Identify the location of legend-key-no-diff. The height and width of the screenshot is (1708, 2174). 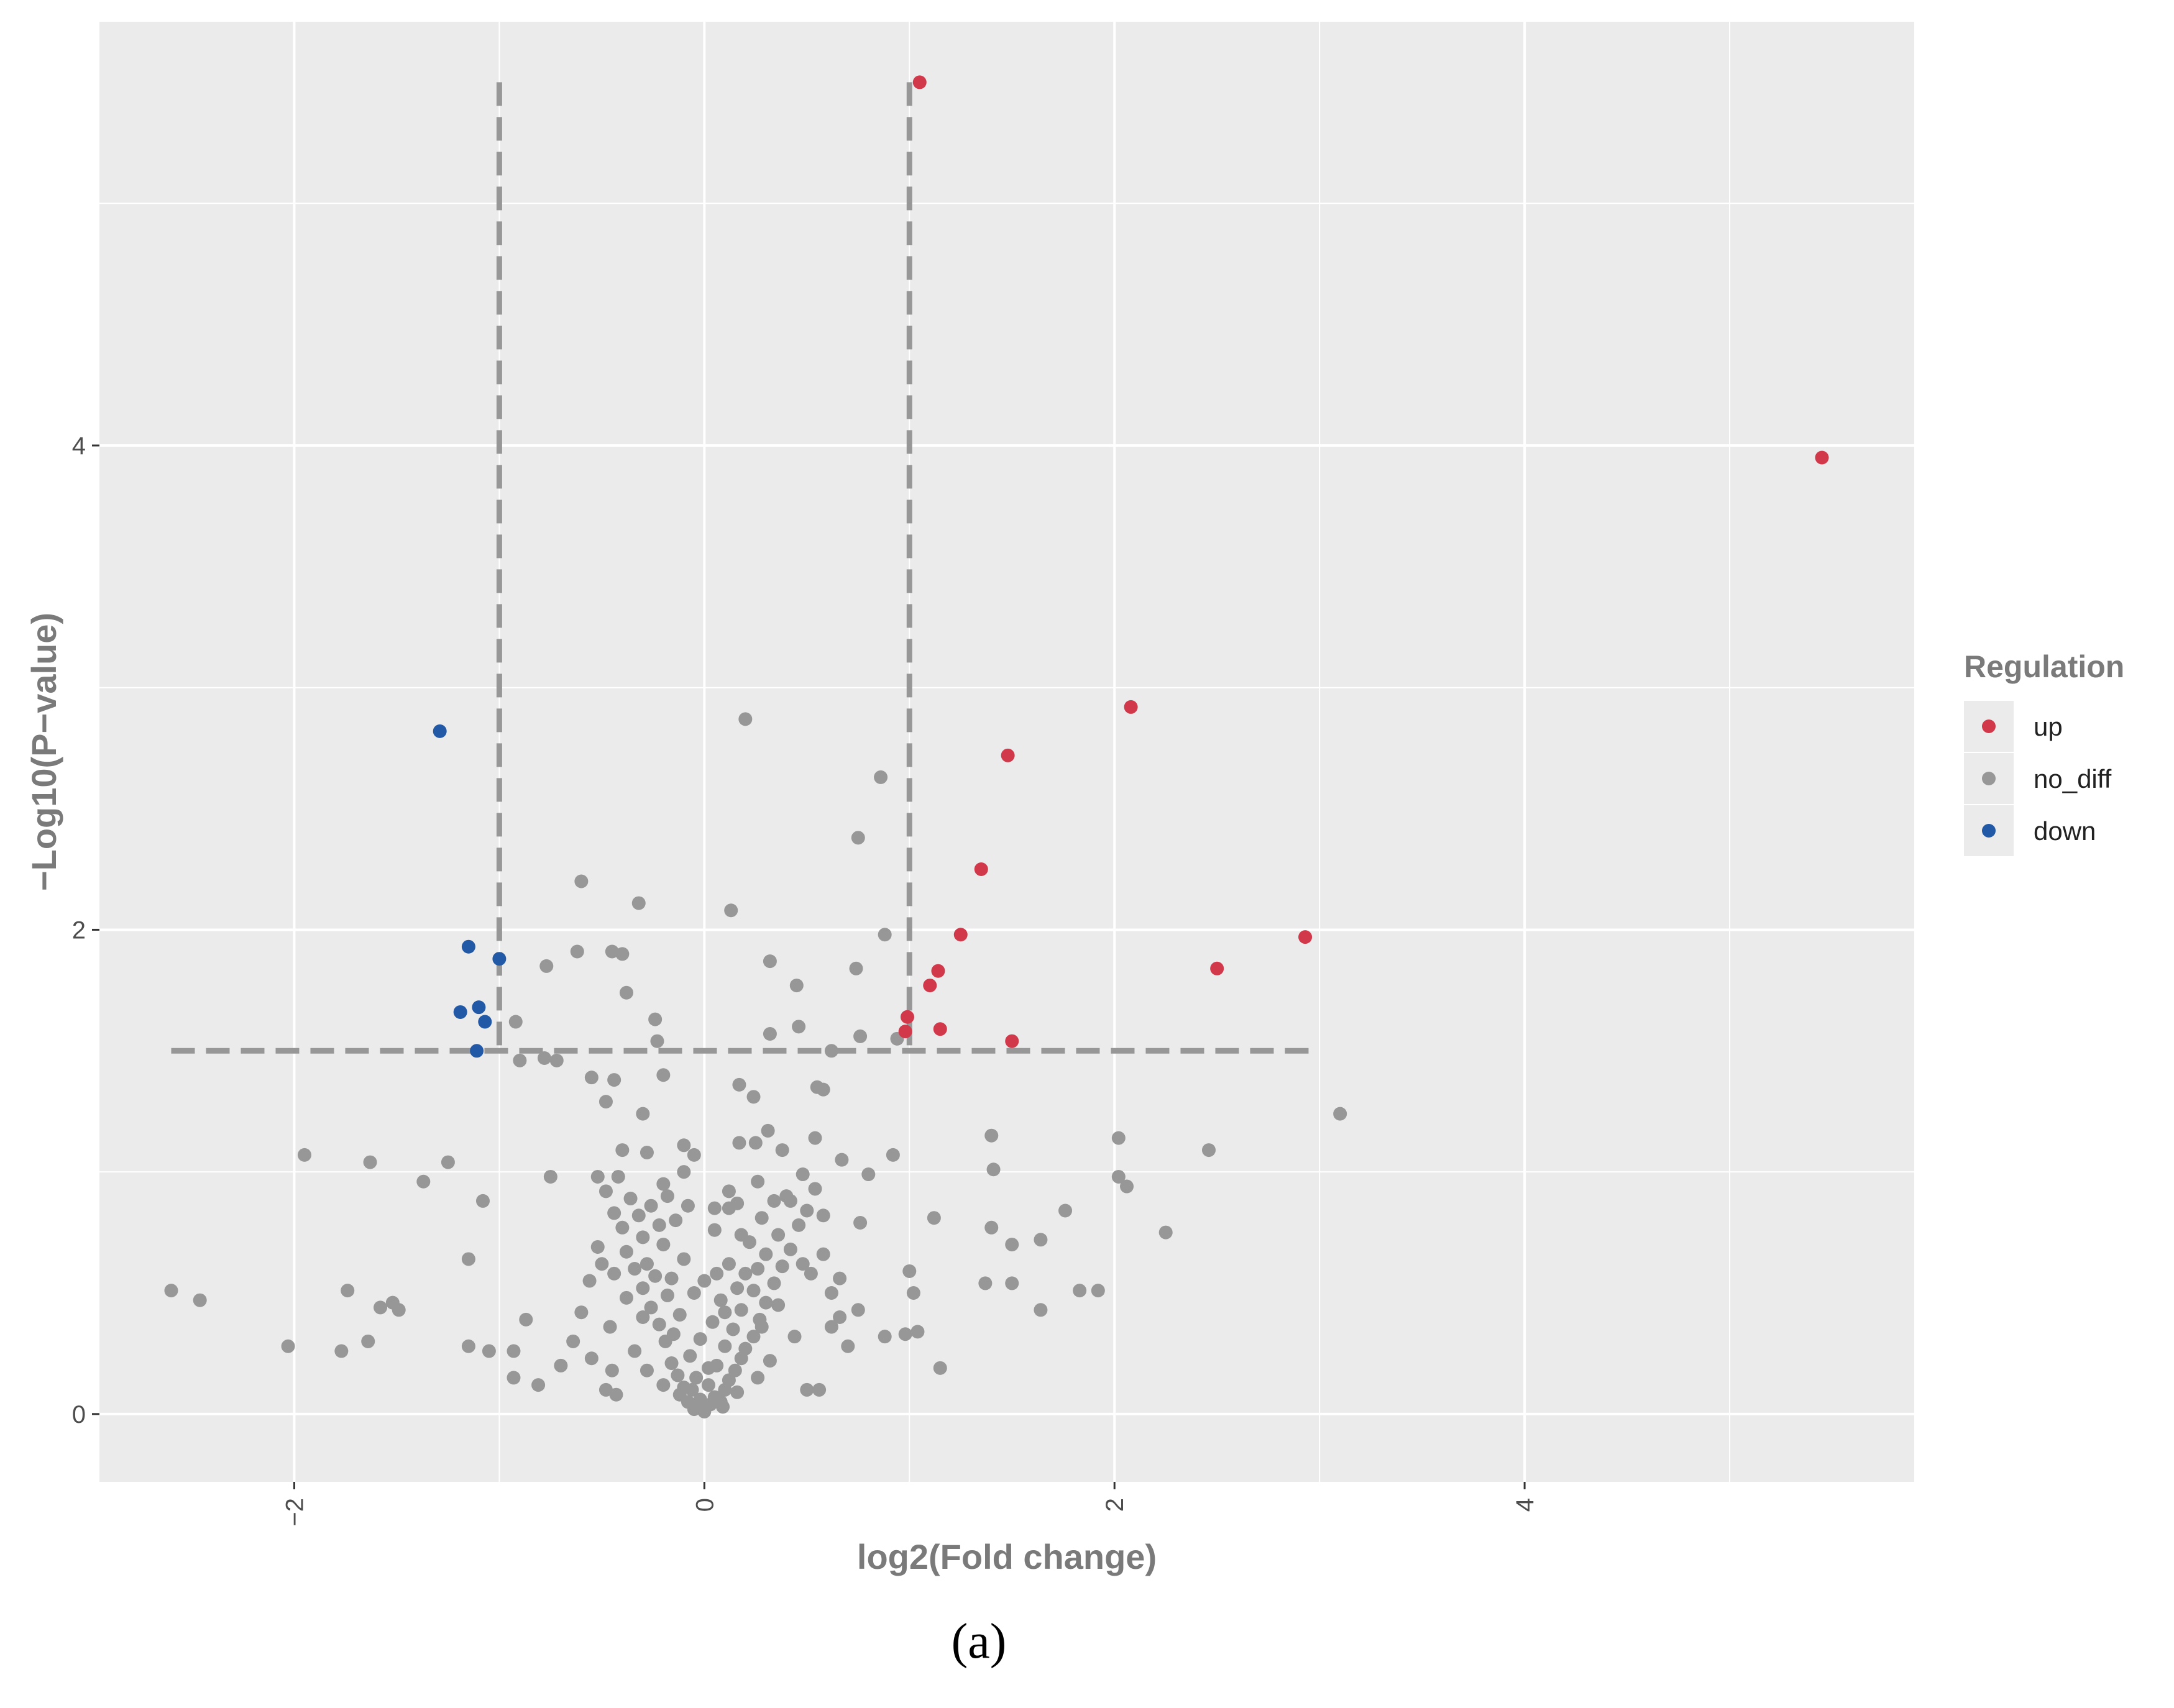
(1989, 778).